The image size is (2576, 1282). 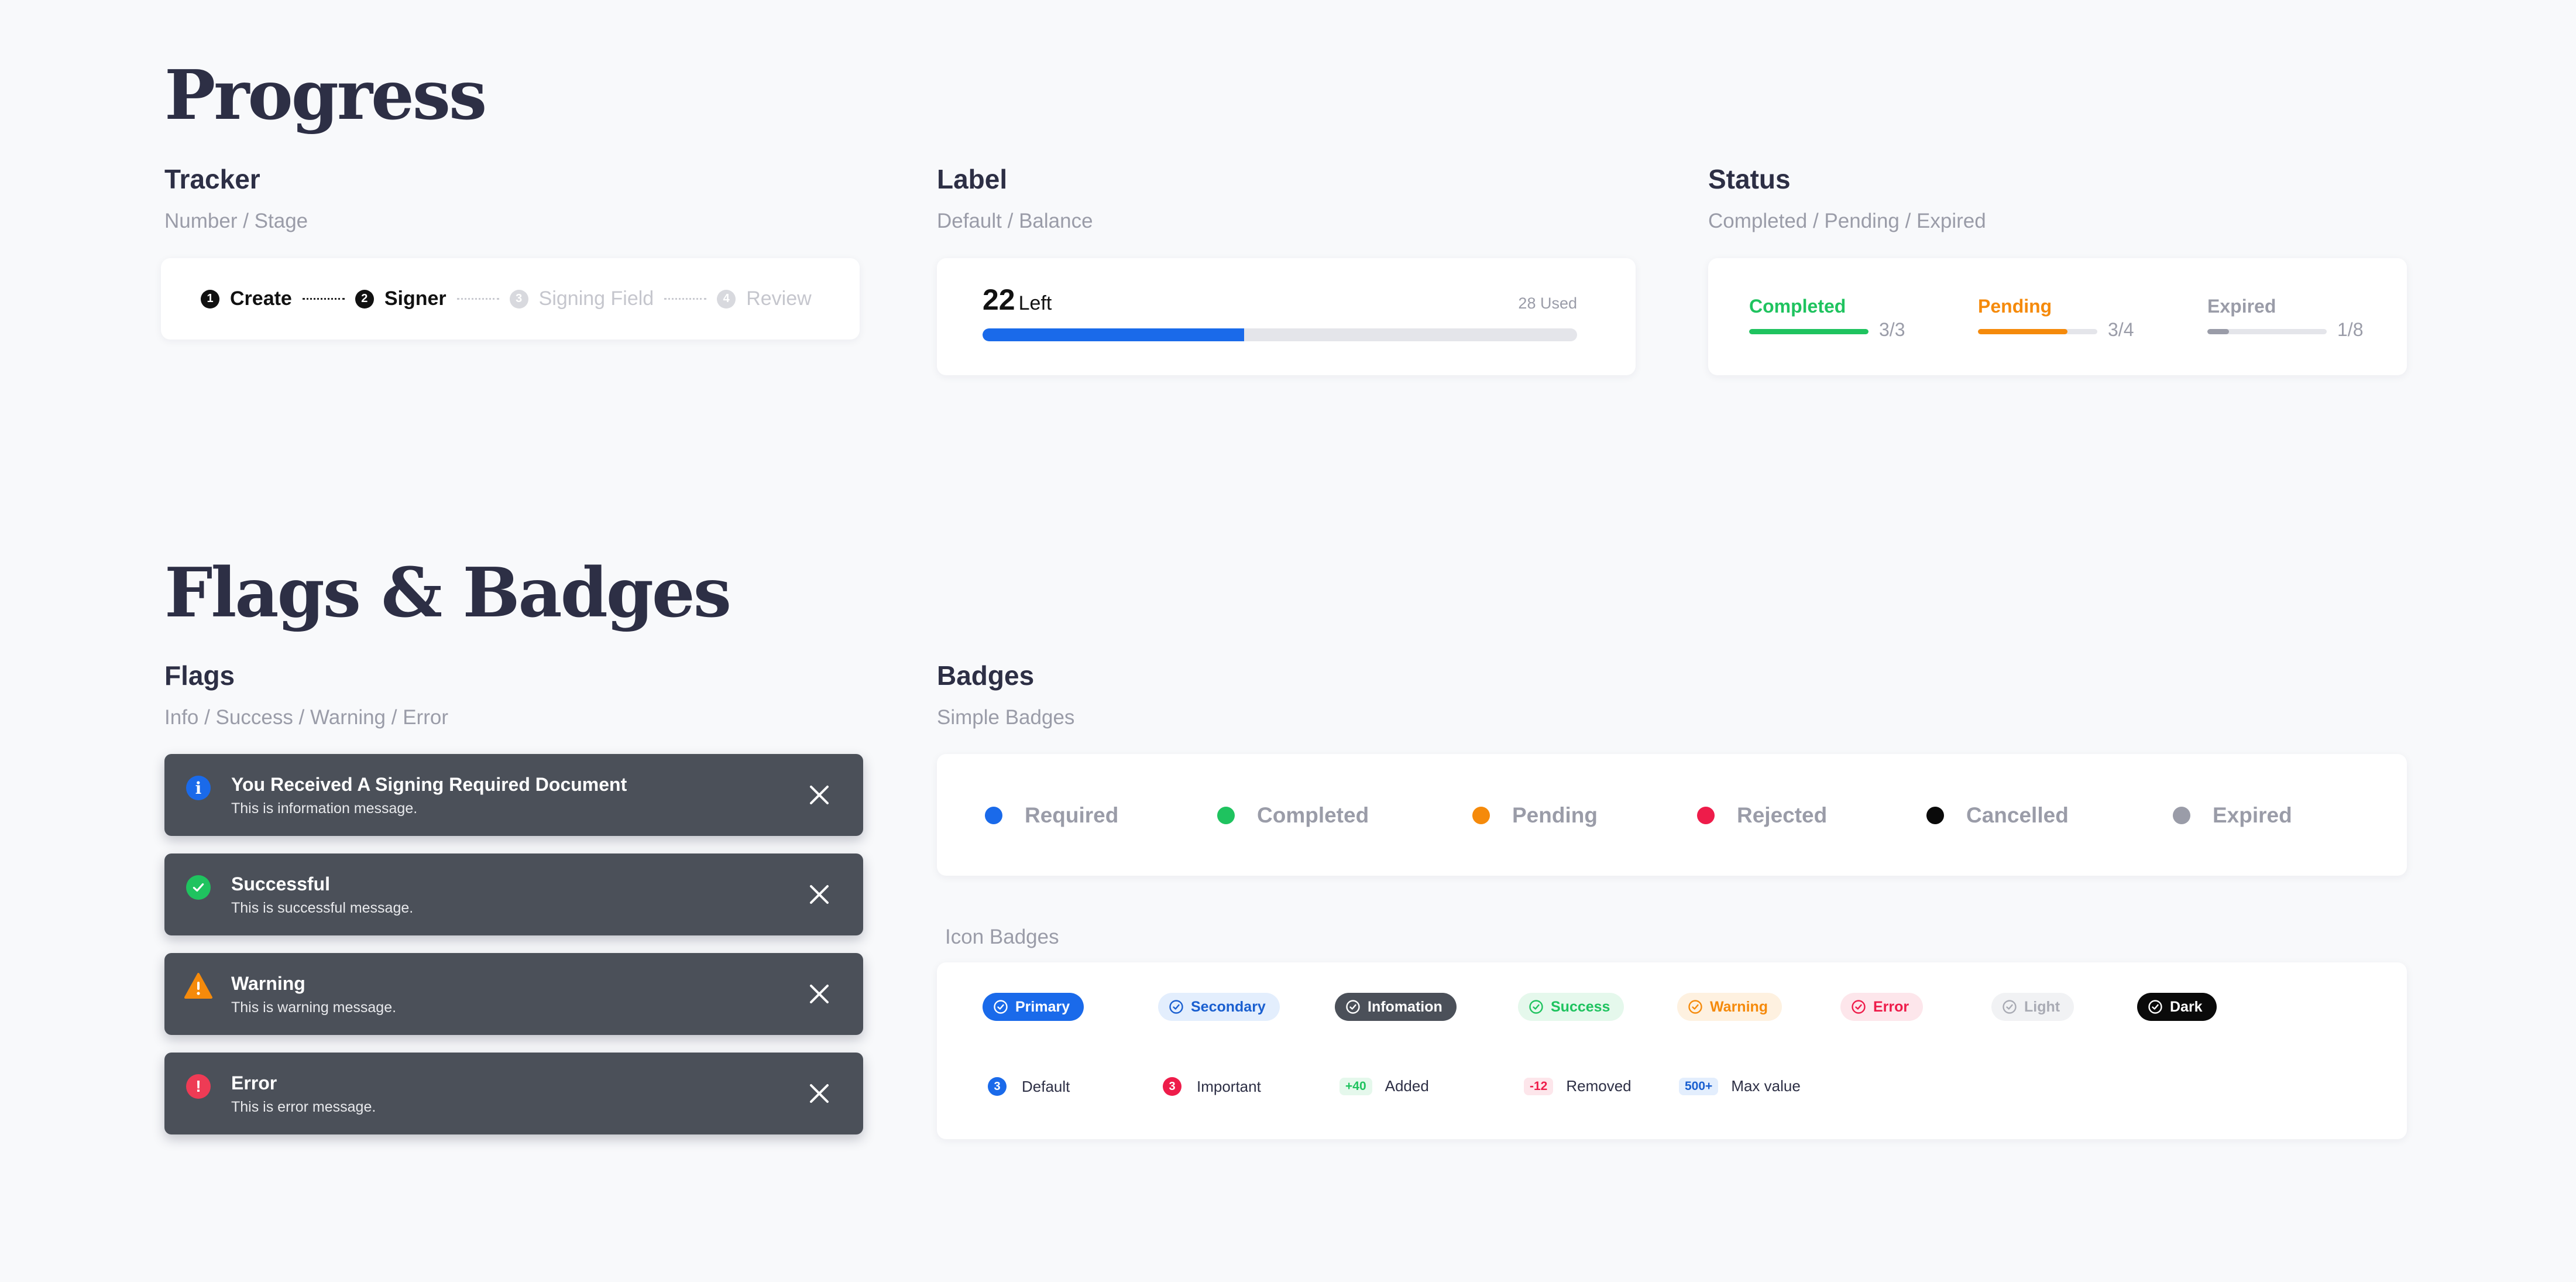 I want to click on error-icon: !, so click(x=199, y=1086).